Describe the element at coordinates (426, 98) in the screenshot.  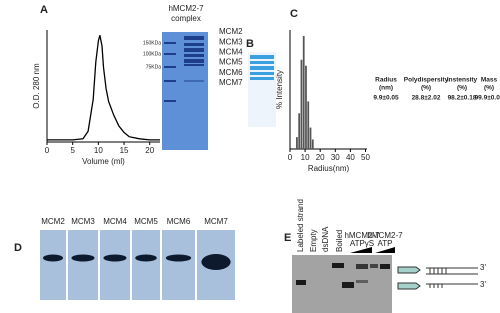
I see `table-value: 28.8±2.02` at that location.